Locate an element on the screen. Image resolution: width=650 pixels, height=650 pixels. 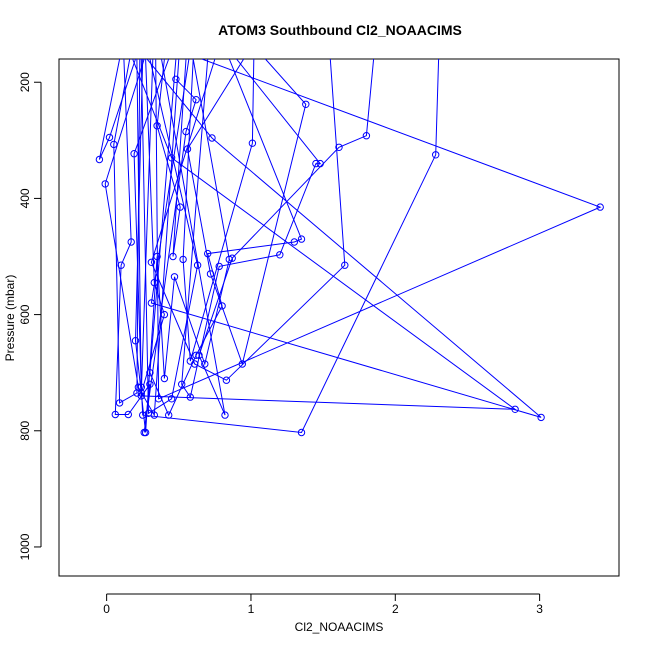
y-tick-label: 200 is located at coordinates (25, 82).